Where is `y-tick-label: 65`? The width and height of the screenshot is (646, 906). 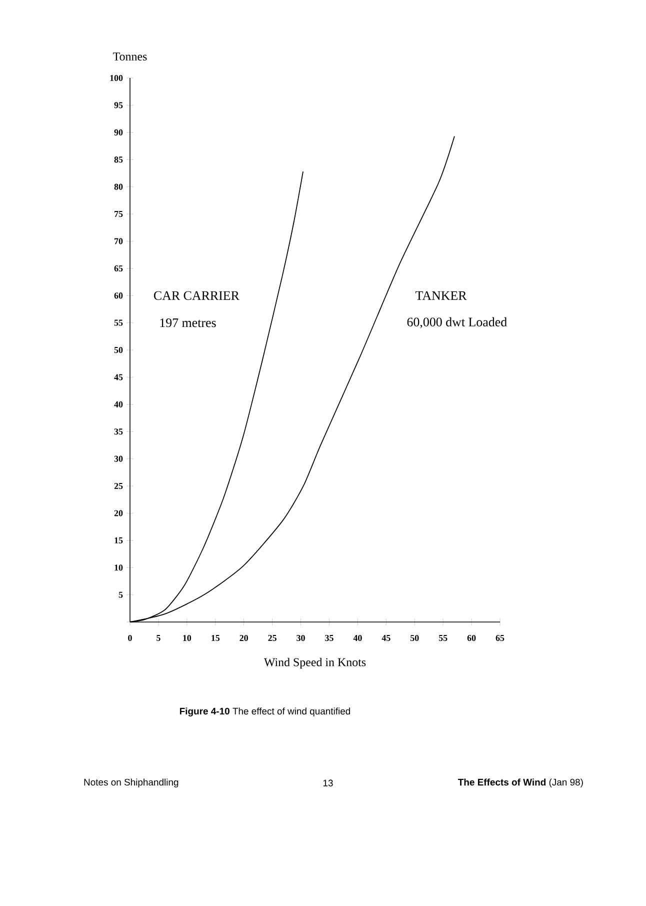 y-tick-label: 65 is located at coordinates (118, 268).